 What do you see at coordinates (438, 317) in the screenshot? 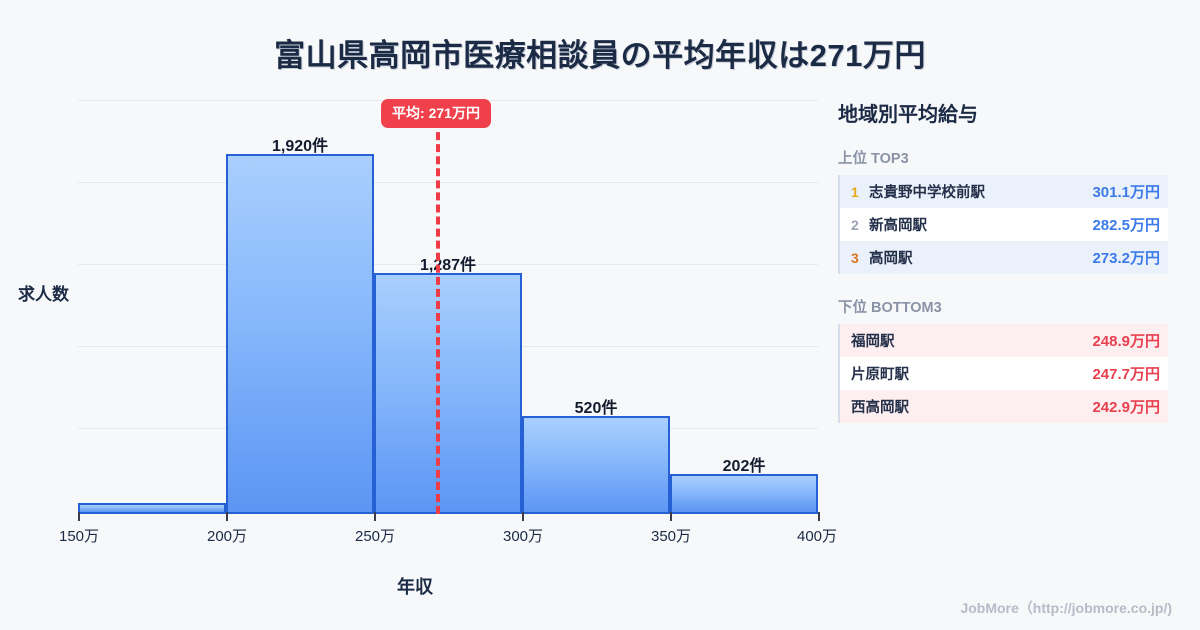
I see `average-line` at bounding box center [438, 317].